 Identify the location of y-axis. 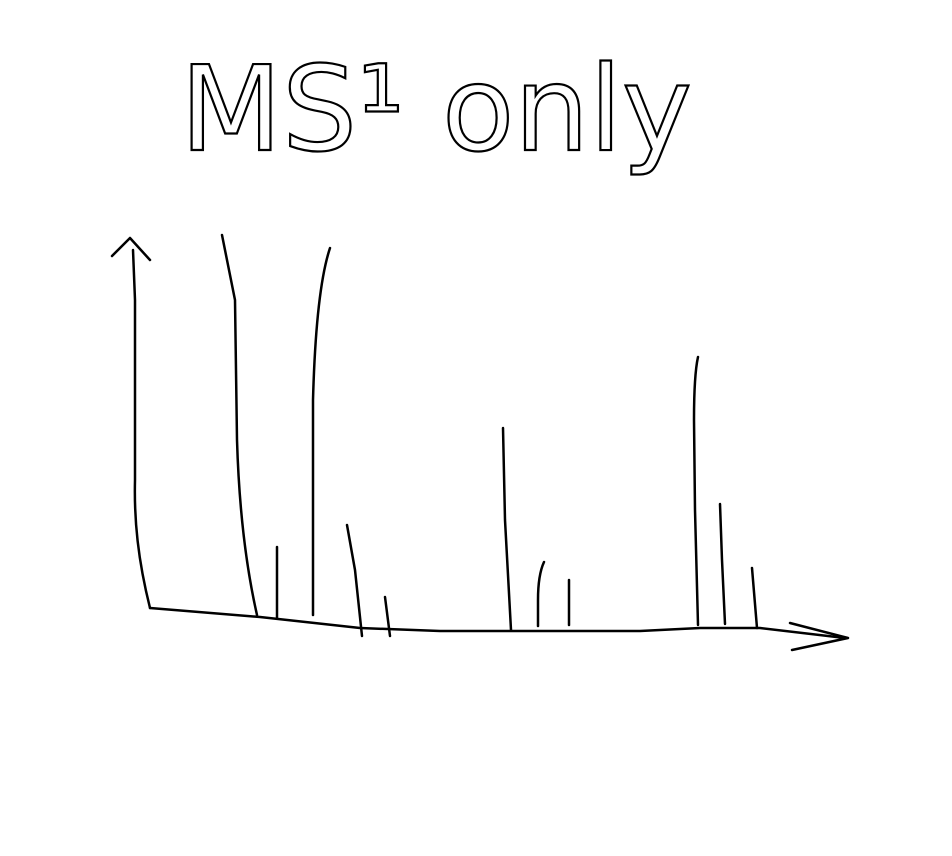
(141, 429).